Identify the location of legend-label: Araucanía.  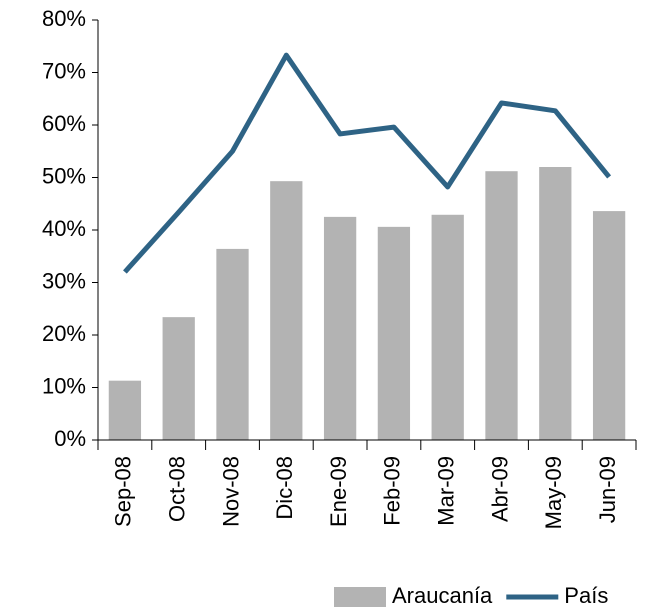
(442, 595).